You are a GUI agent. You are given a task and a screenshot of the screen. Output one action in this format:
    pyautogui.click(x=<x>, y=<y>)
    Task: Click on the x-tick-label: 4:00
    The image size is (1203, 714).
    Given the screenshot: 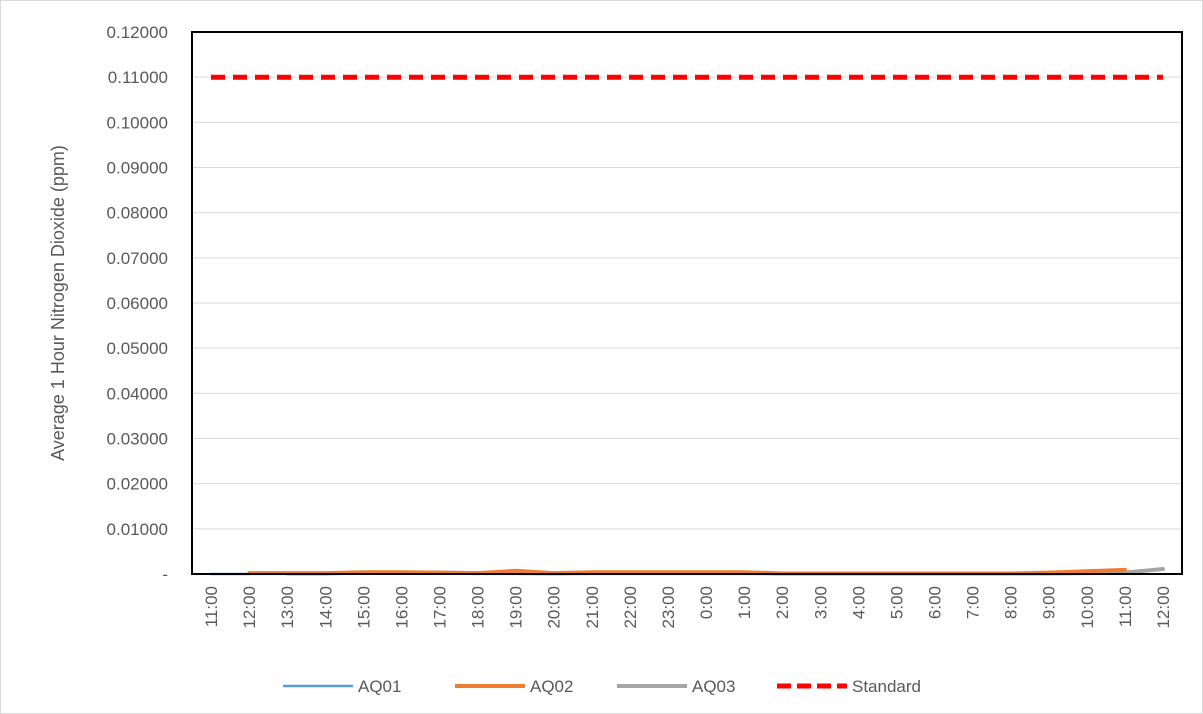 What is the action you would take?
    pyautogui.click(x=858, y=602)
    